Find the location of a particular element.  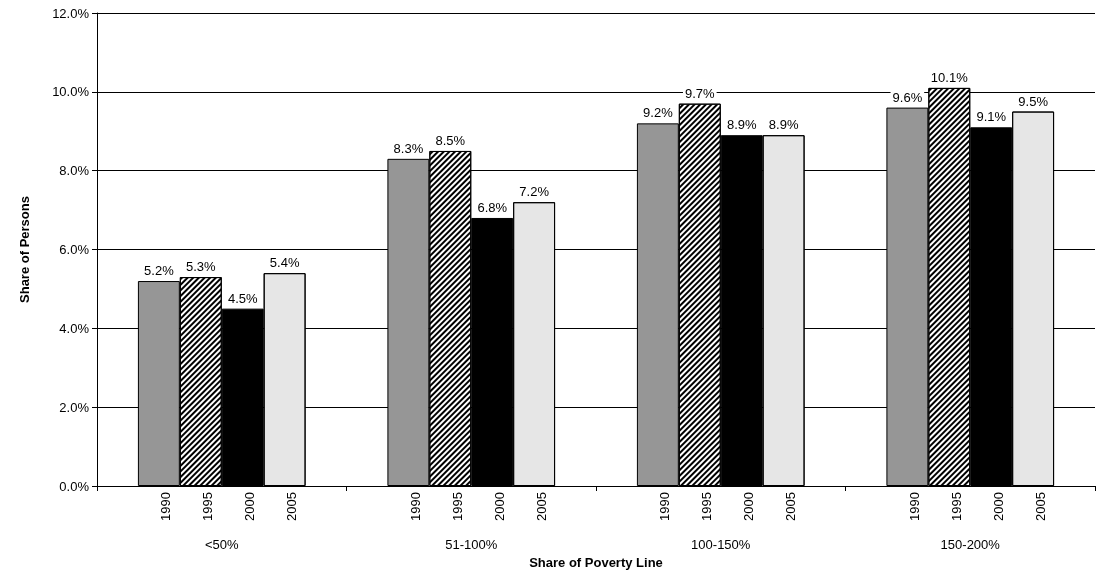

x-tick-label: 150-200% is located at coordinates (970, 544).